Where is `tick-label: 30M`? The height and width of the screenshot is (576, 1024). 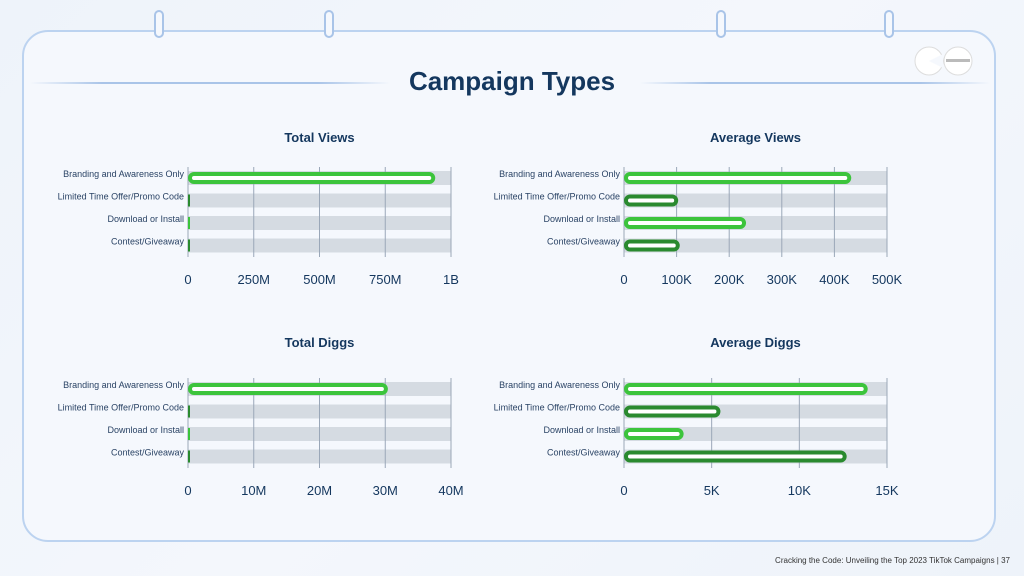
tick-label: 30M is located at coordinates (385, 490).